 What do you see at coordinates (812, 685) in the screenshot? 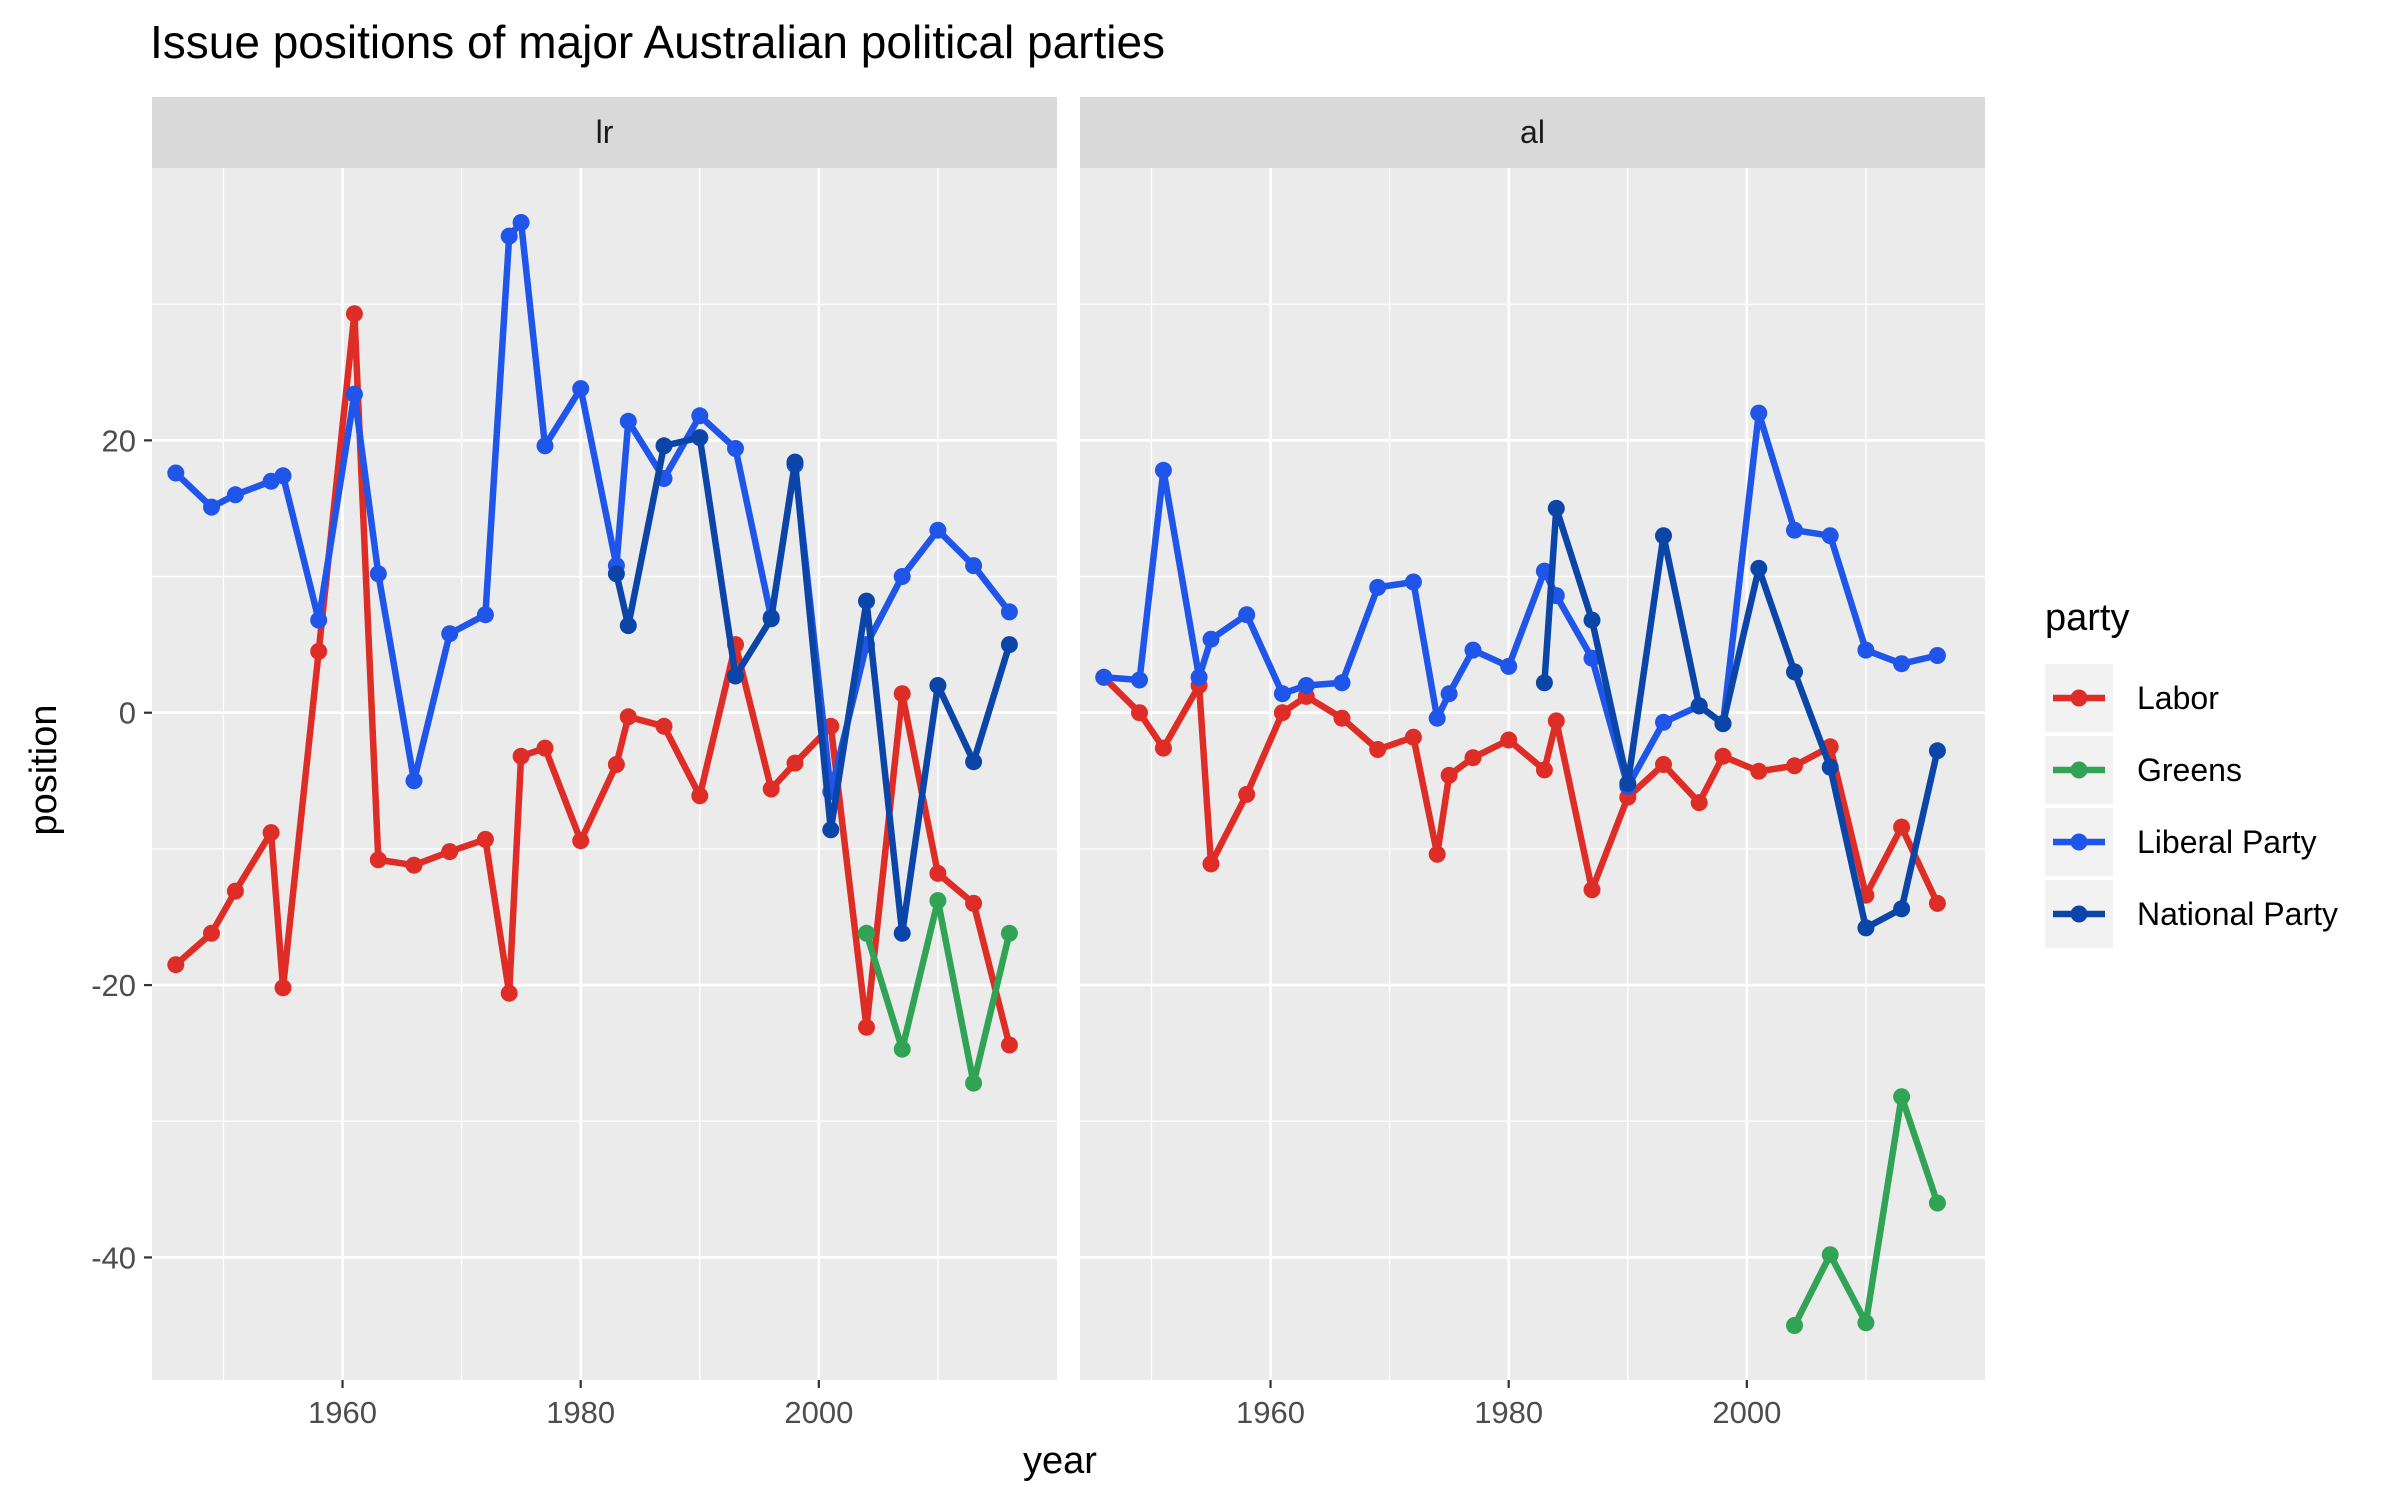
I see `series-national-party-lr` at bounding box center [812, 685].